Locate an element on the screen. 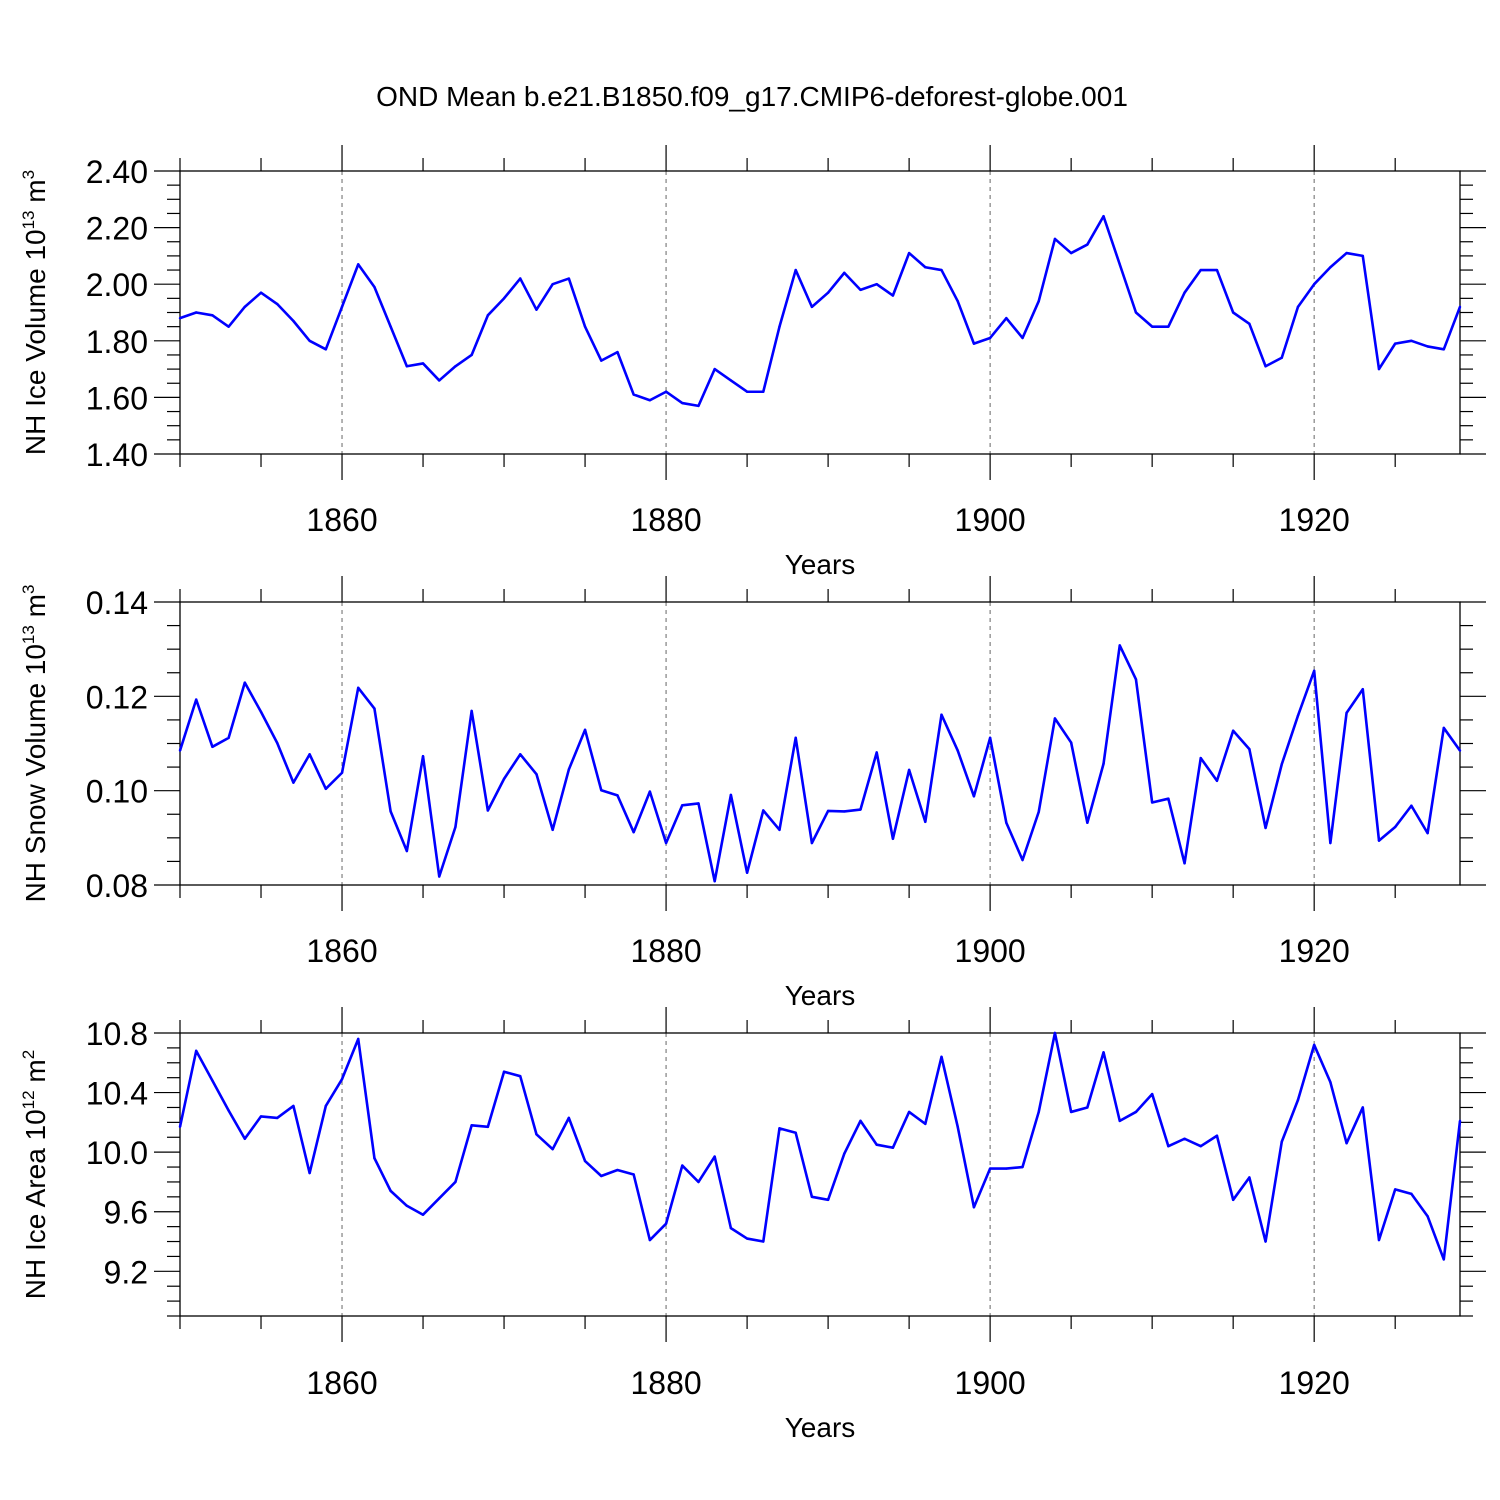 The image size is (1500, 1500). y-tick-label: 10.4 is located at coordinates (117, 1094).